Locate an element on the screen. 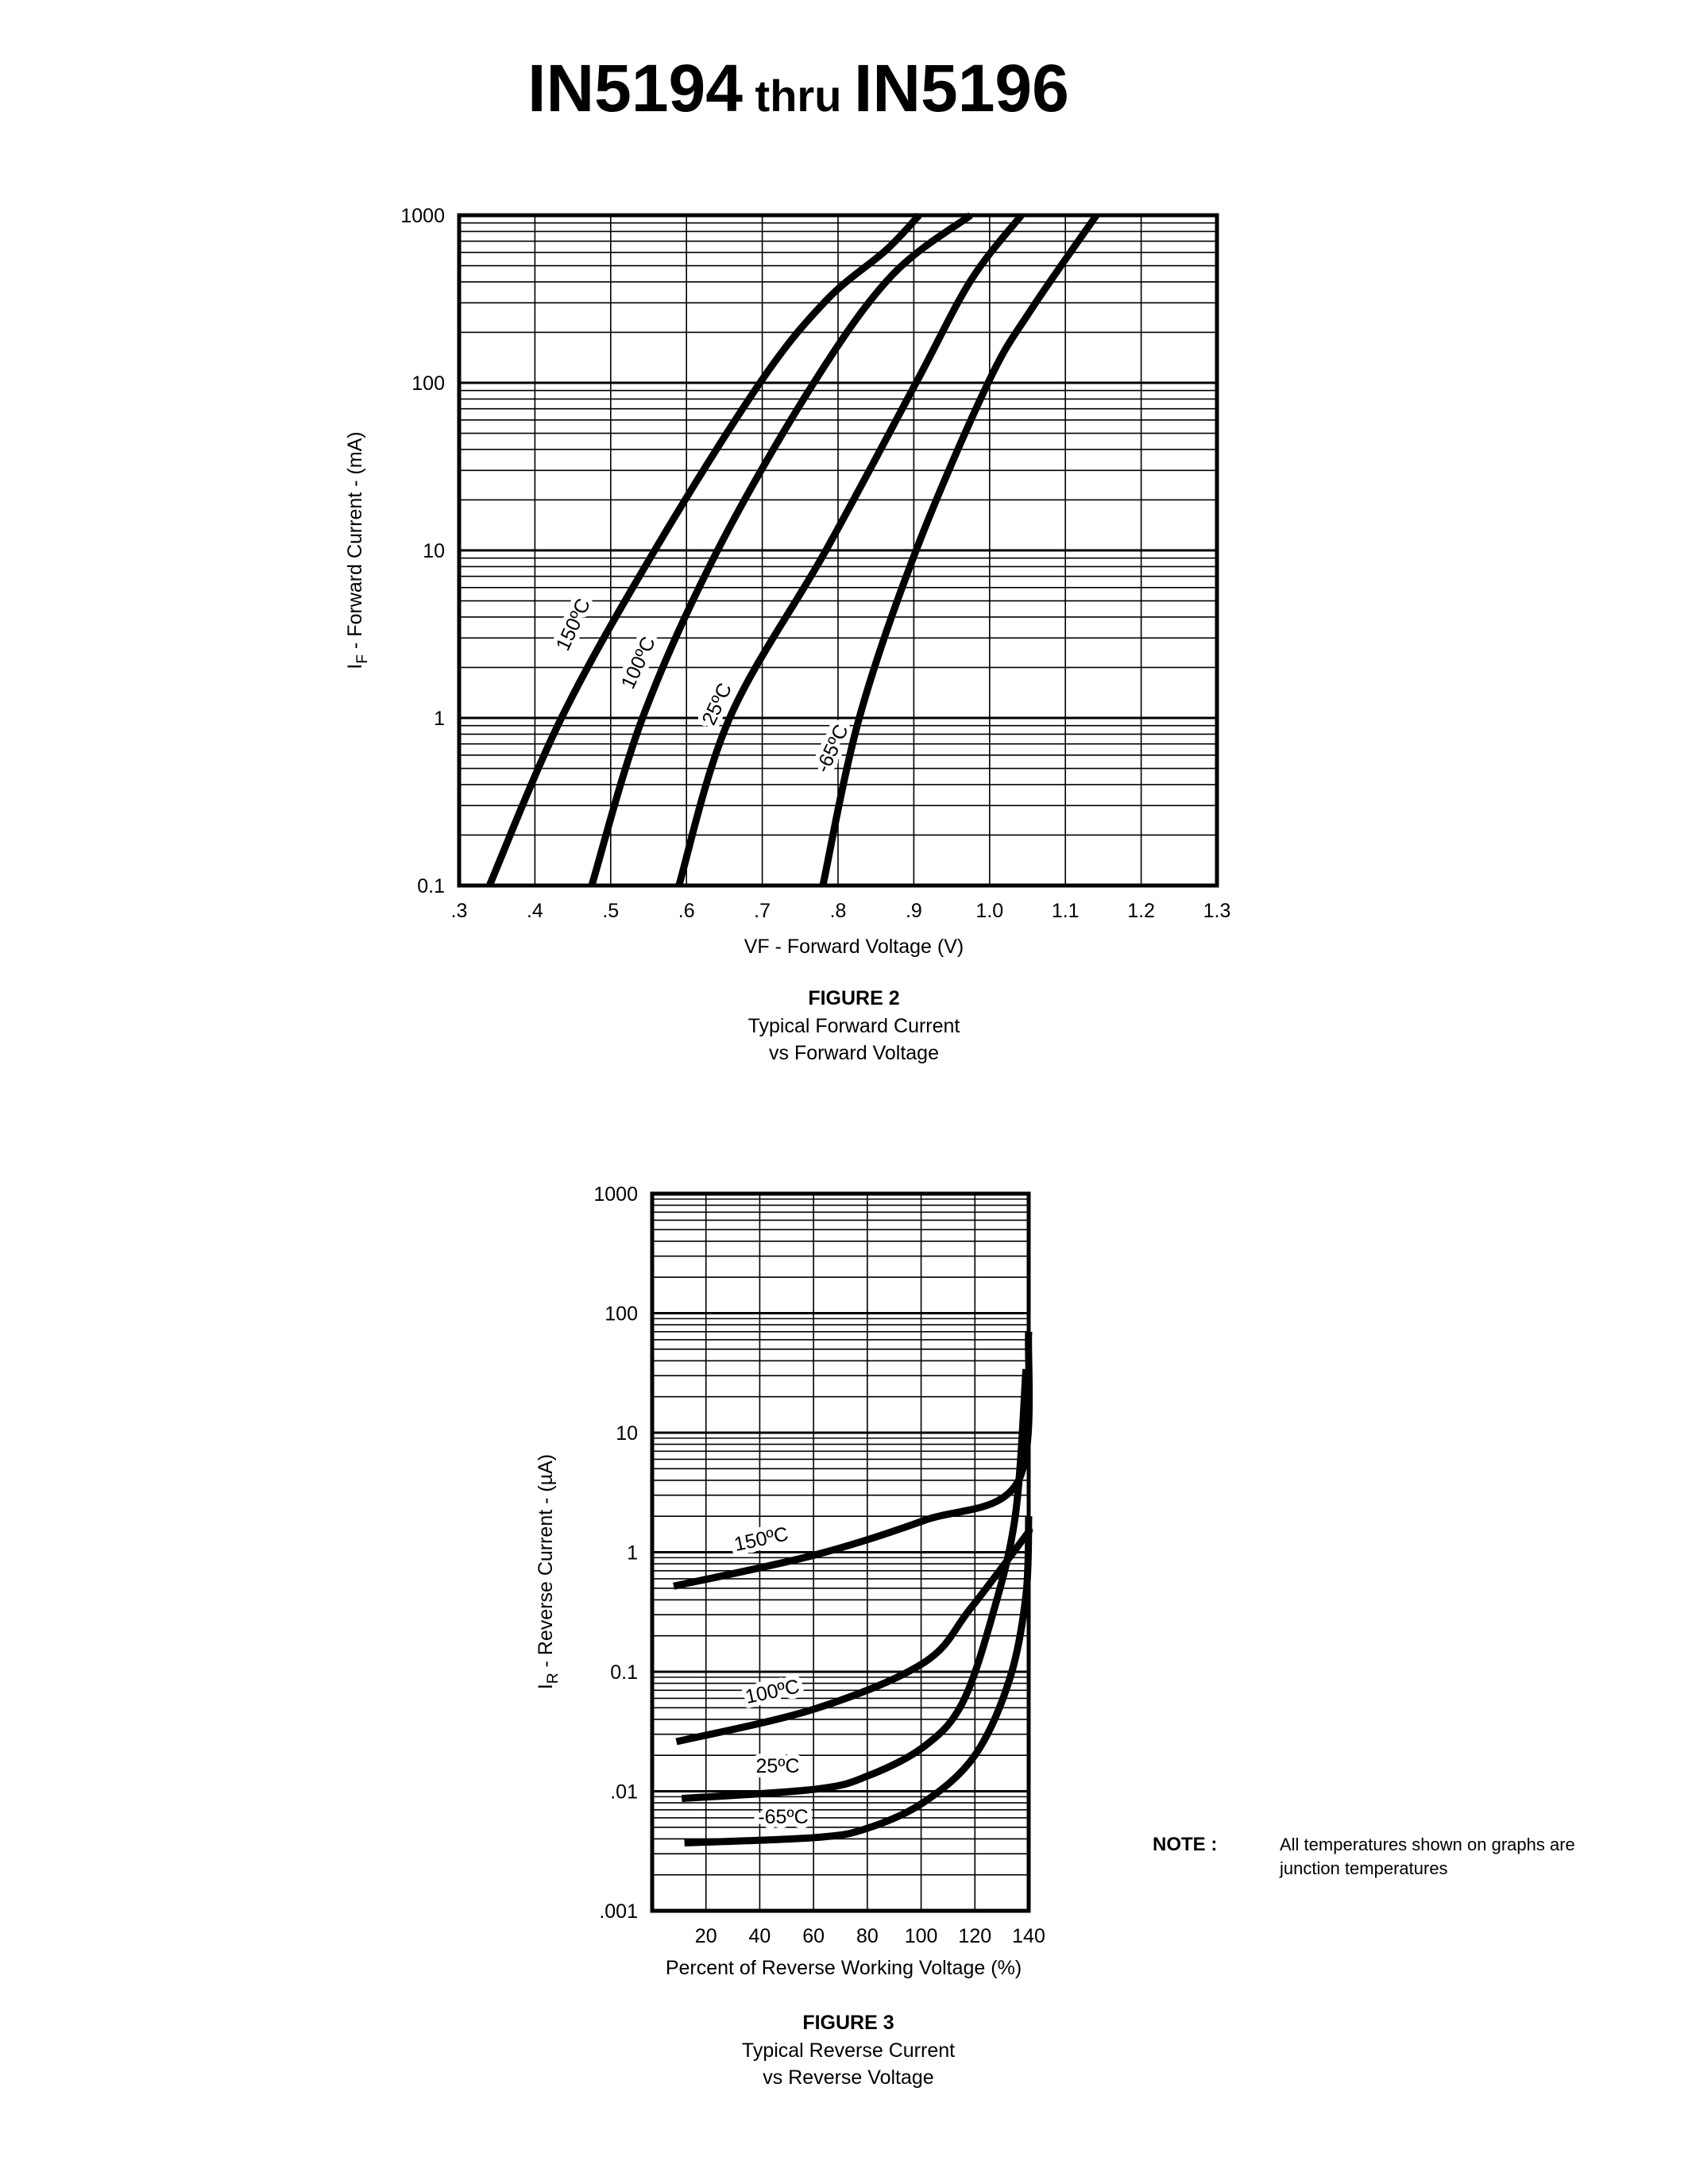 The image size is (1688, 2184). x-tick-label: 1.1 is located at coordinates (1066, 911).